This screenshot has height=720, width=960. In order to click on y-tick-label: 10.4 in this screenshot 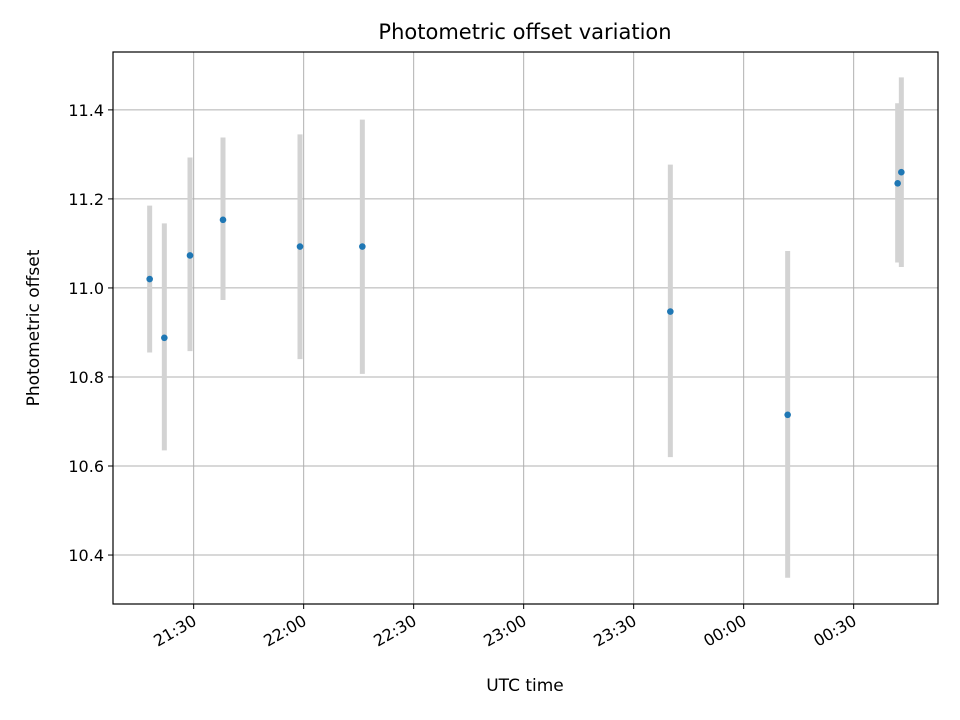, I will do `click(86, 555)`.